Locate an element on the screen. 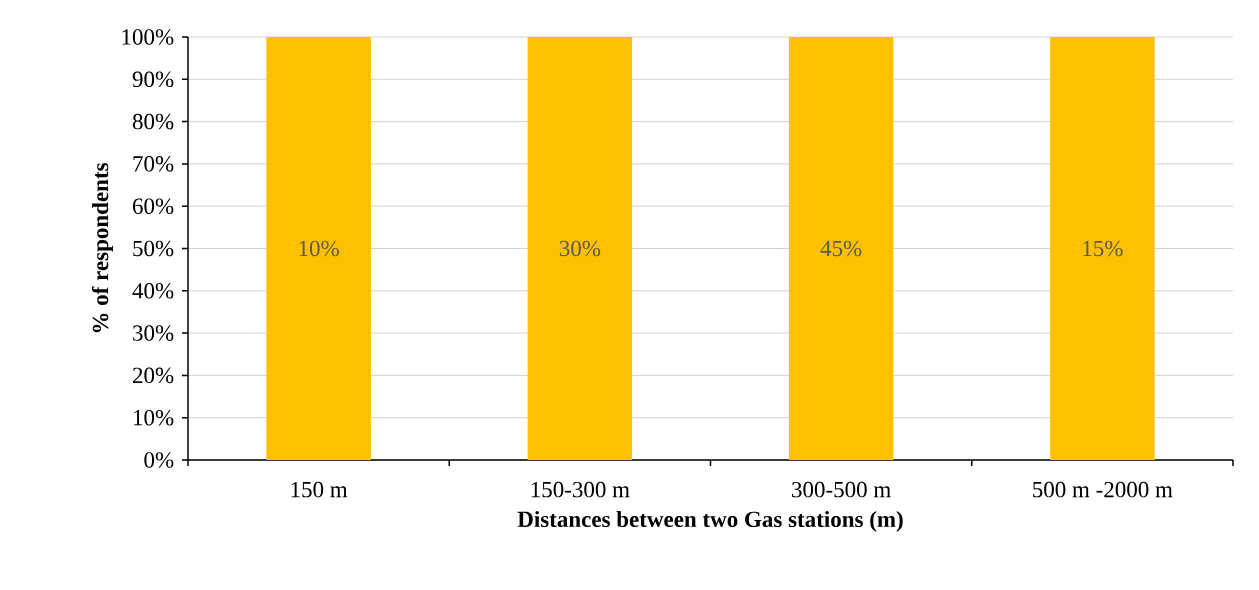  x-tick-label: 300-500 m is located at coordinates (841, 489).